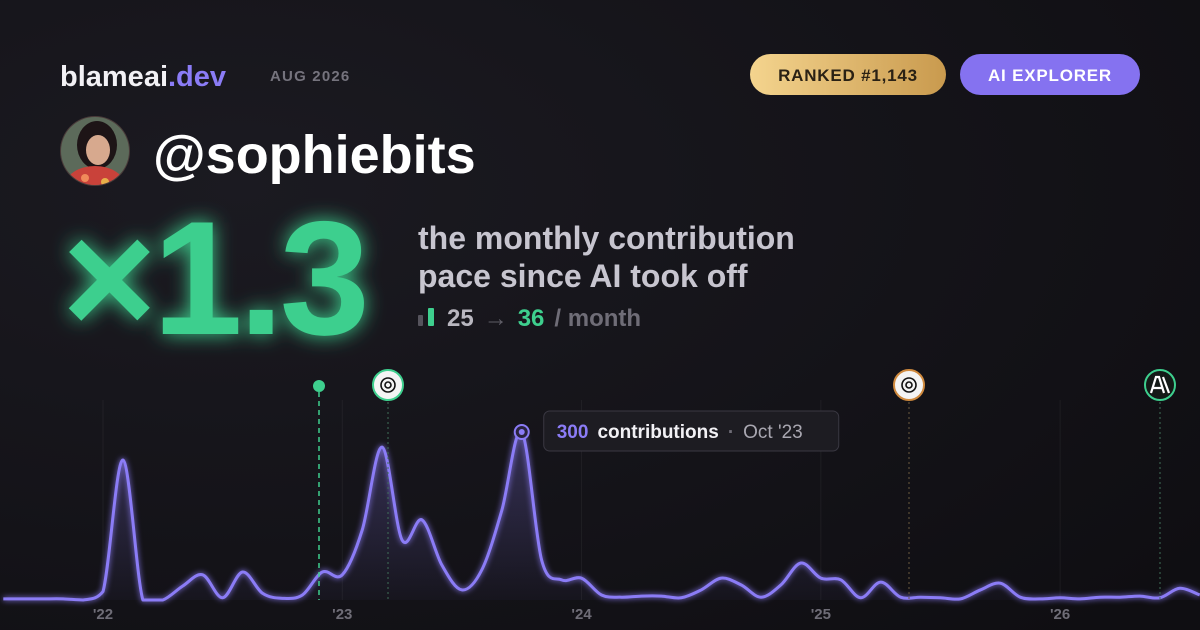  I want to click on highlight-core, so click(521, 432).